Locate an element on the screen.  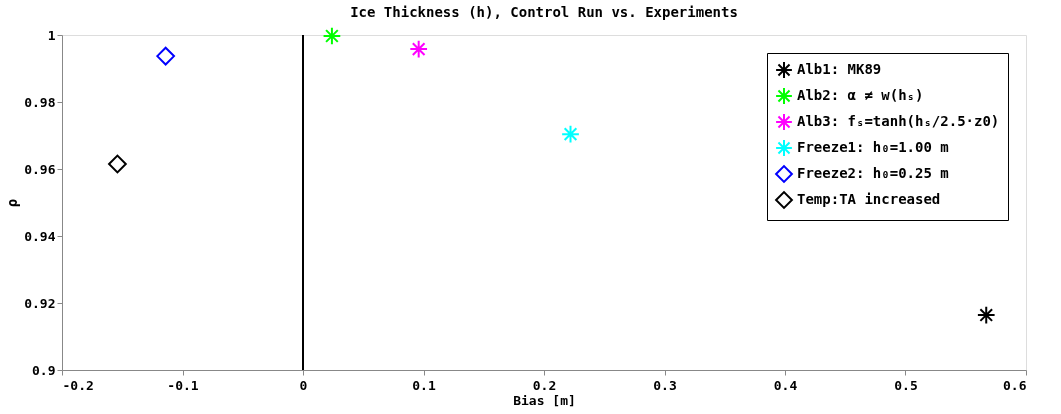
x-tick-label: 0.3 is located at coordinates (665, 385).